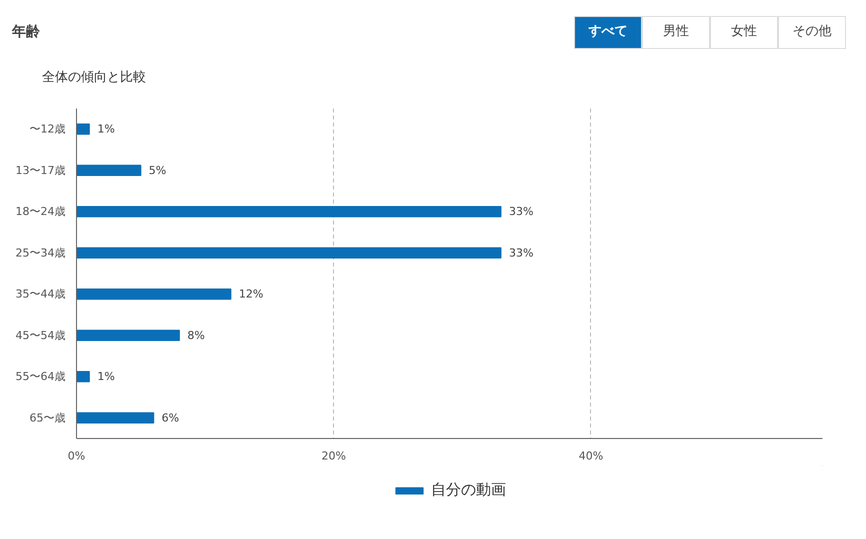  Describe the element at coordinates (26, 32) in the screenshot. I see `chart-title: 年齢` at that location.